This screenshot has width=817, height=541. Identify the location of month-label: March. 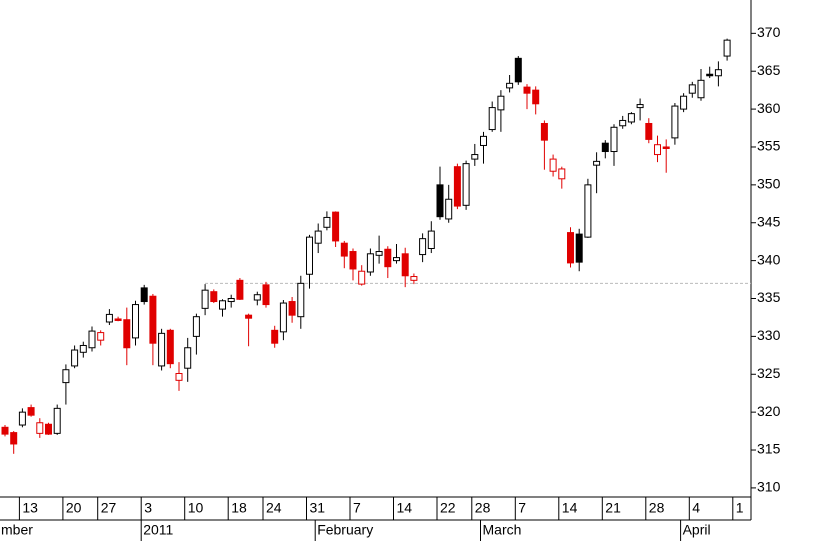
(502, 530).